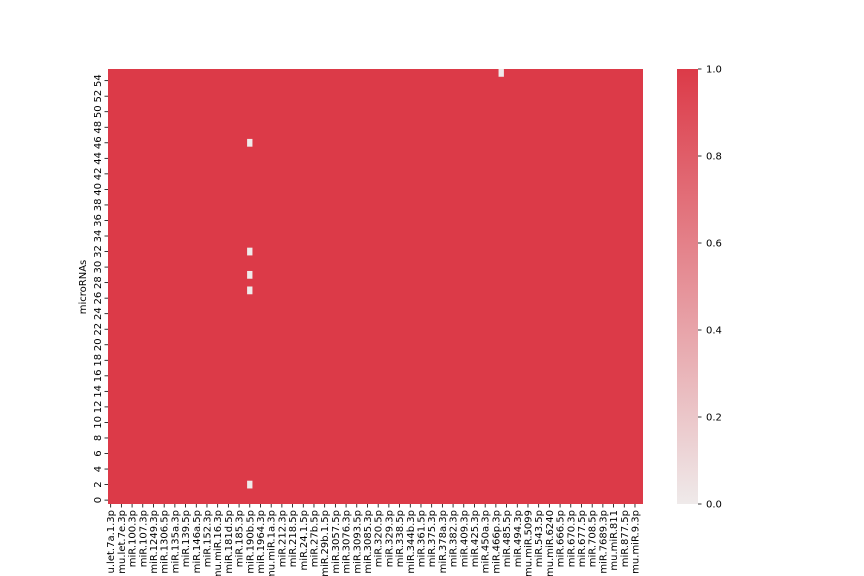 The height and width of the screenshot is (576, 864). Describe the element at coordinates (699, 288) in the screenshot. I see `colorbar: 0.0 0.2 0.4 0.6 0.8 1.0` at that location.